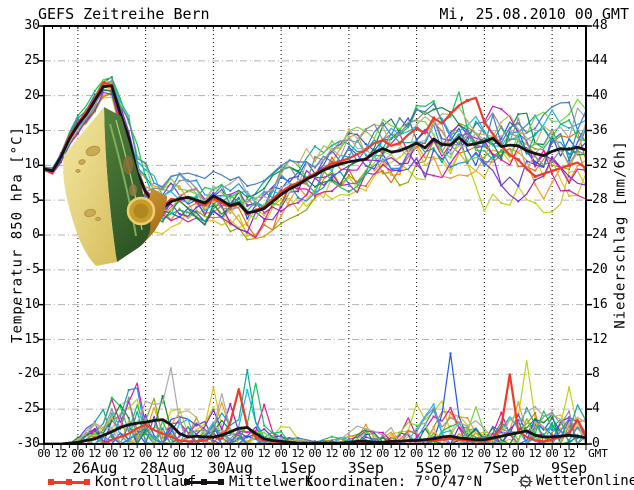 This screenshot has height=490, width=634. Describe the element at coordinates (569, 468) in the screenshot. I see `x-date-label: 9Sep` at that location.